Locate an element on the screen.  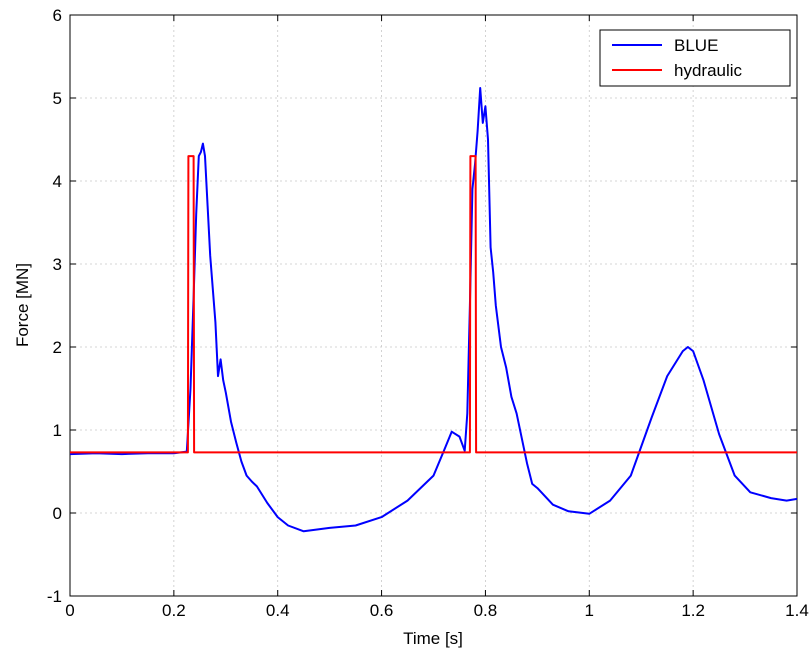
y-tick-label: 5 is located at coordinates (57, 98).